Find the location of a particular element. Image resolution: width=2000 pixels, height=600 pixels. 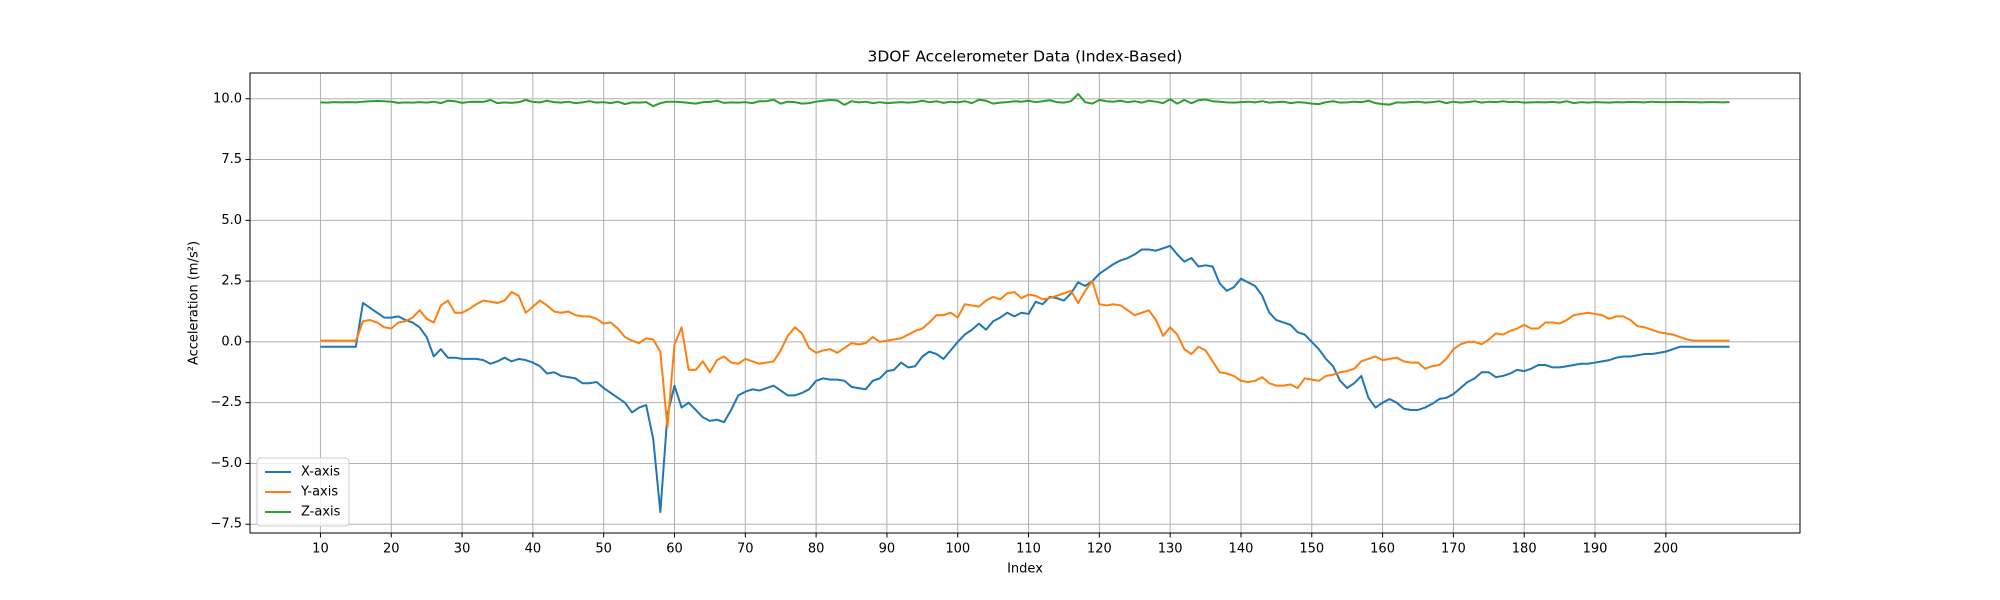

x-tick-label: 110 is located at coordinates (1028, 549).